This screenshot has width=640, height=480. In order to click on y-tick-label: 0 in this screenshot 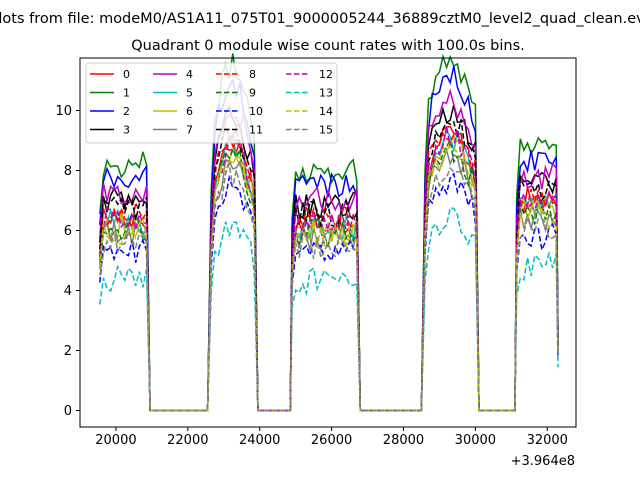, I will do `click(68, 411)`.